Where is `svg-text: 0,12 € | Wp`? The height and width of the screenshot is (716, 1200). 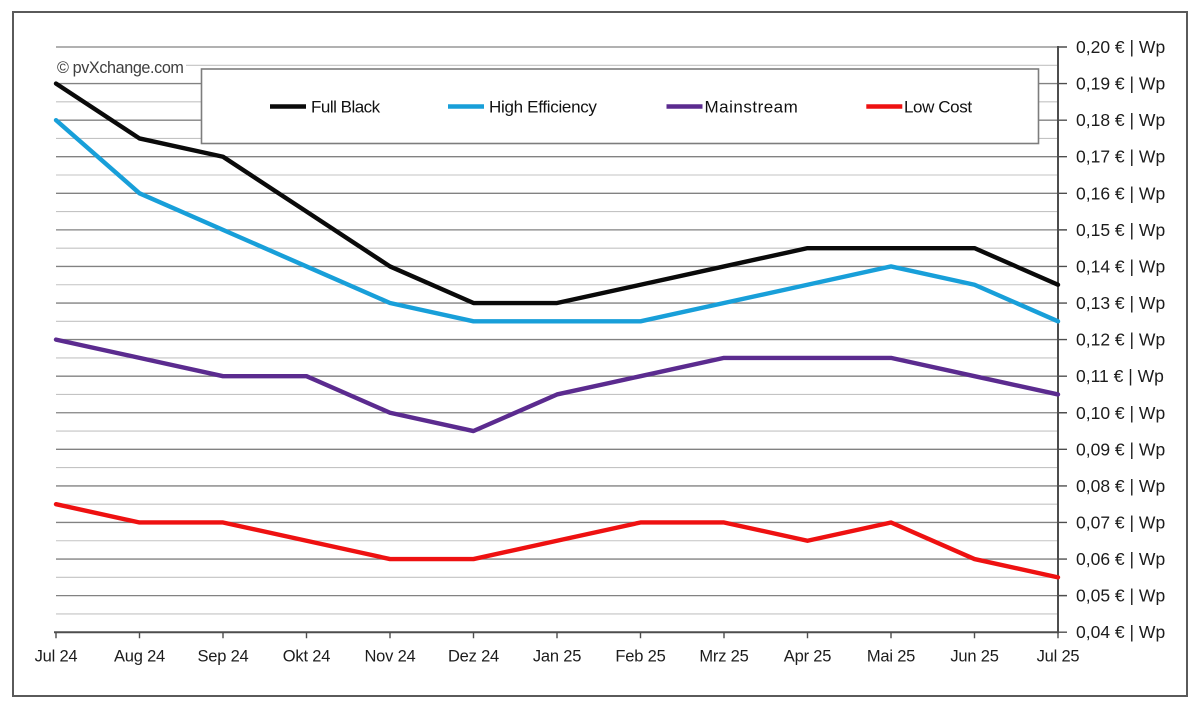 svg-text: 0,12 € | Wp is located at coordinates (1120, 340).